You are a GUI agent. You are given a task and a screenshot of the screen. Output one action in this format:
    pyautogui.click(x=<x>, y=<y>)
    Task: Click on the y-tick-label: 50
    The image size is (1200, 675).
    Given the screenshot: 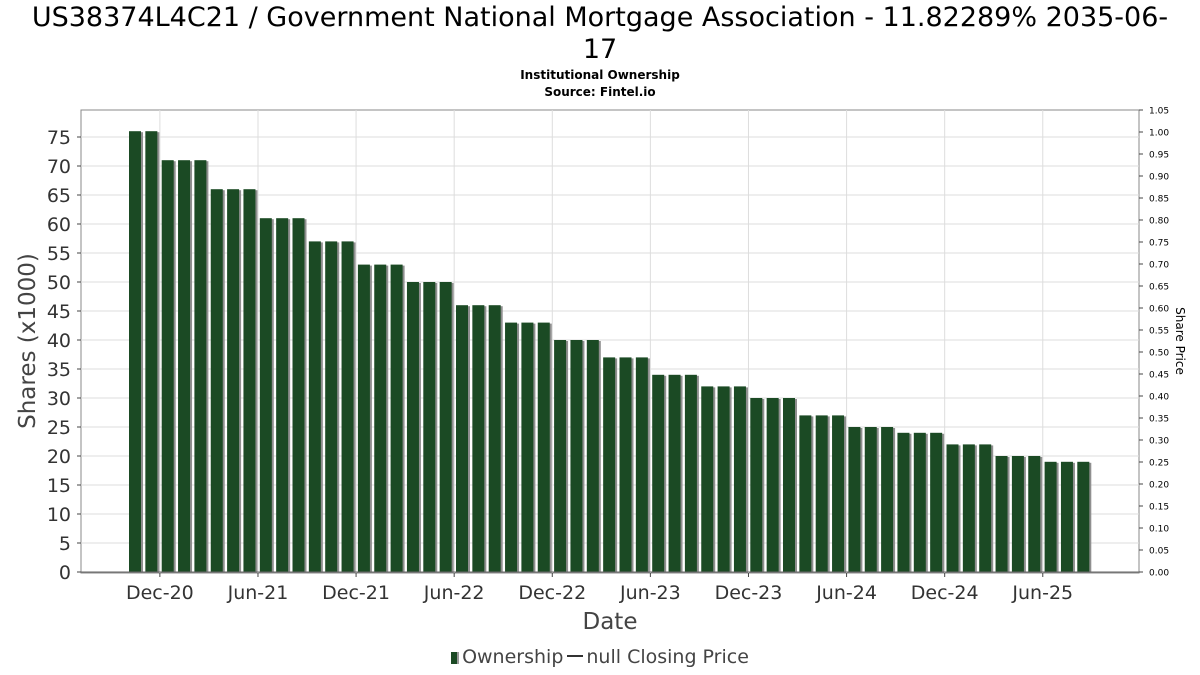 What is the action you would take?
    pyautogui.click(x=59, y=283)
    